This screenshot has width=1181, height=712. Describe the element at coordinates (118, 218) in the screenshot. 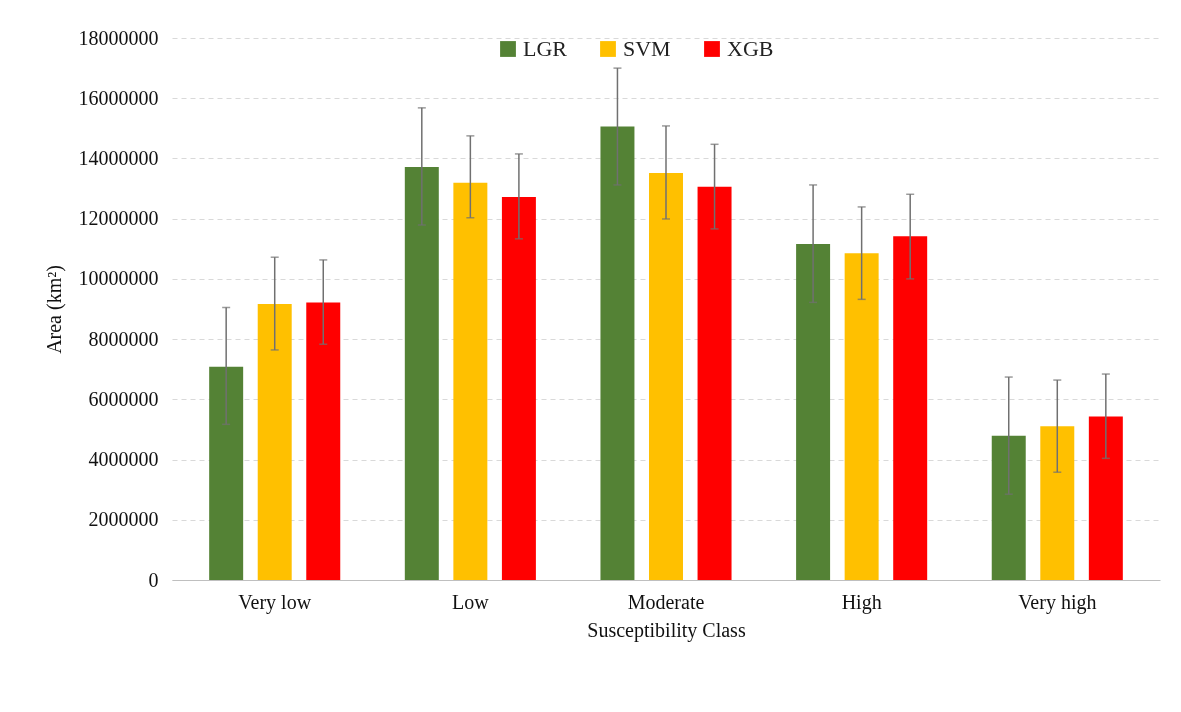

I see `y-tick-label: 12000000` at that location.